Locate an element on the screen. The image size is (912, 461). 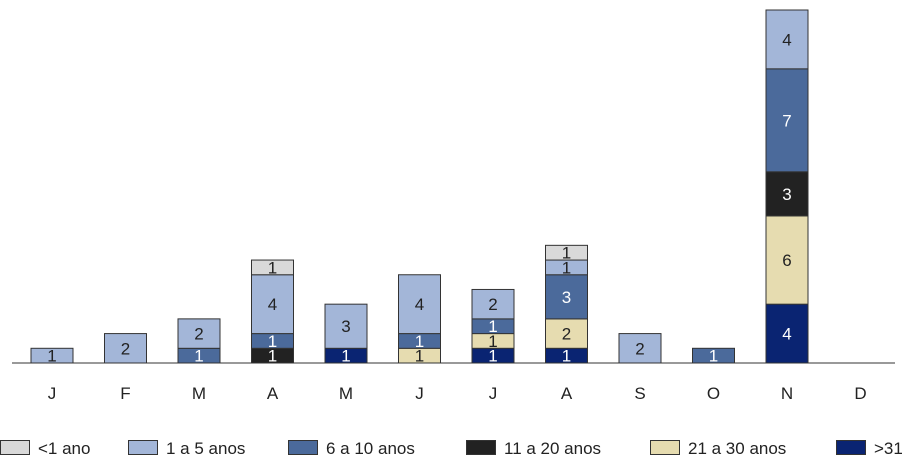
bar-segment-11-11-a-20-anos is located at coordinates (787, 194).